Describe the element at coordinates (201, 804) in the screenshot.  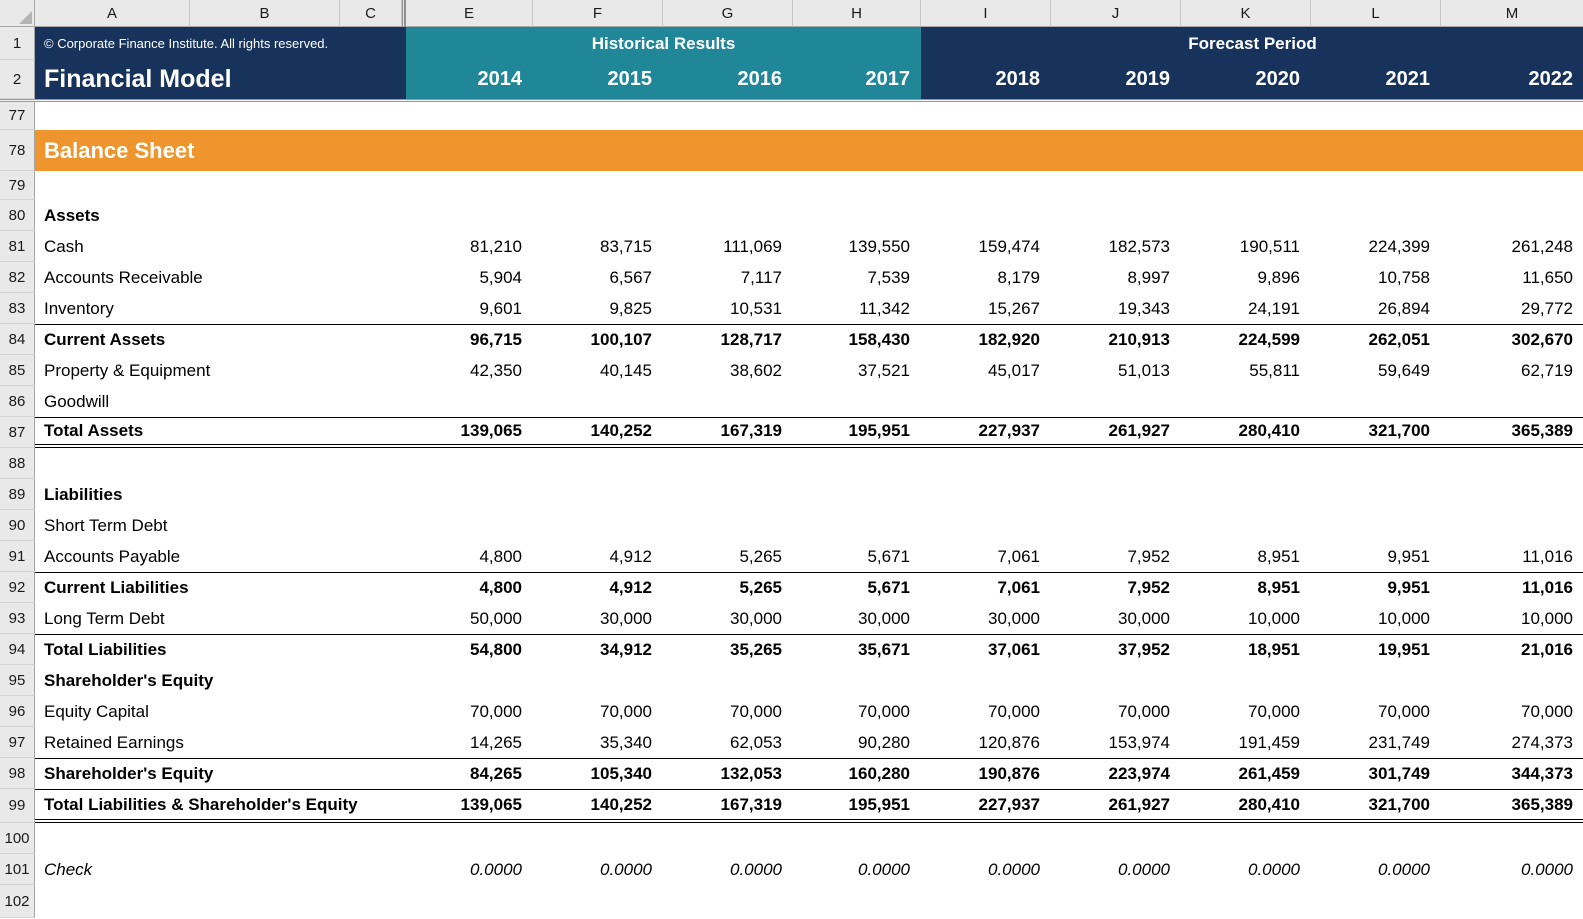
I see `row-label-cell: Total Liabilities & Shareholder's Equity` at that location.